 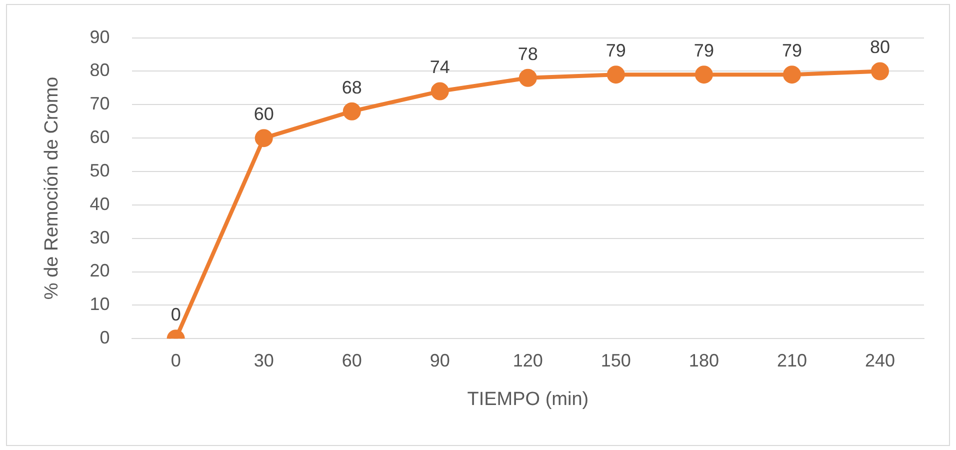 I want to click on y-tick-label: 90, so click(x=100, y=36).